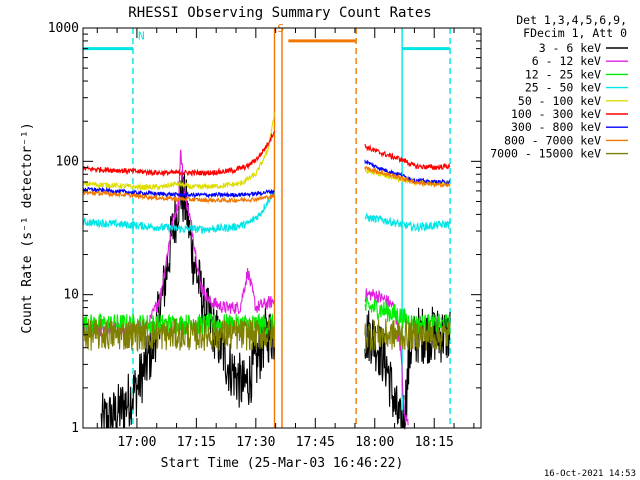 The image size is (640, 480). What do you see at coordinates (559, 101) in the screenshot?
I see `legend-label: 50 - 100 keV` at bounding box center [559, 101].